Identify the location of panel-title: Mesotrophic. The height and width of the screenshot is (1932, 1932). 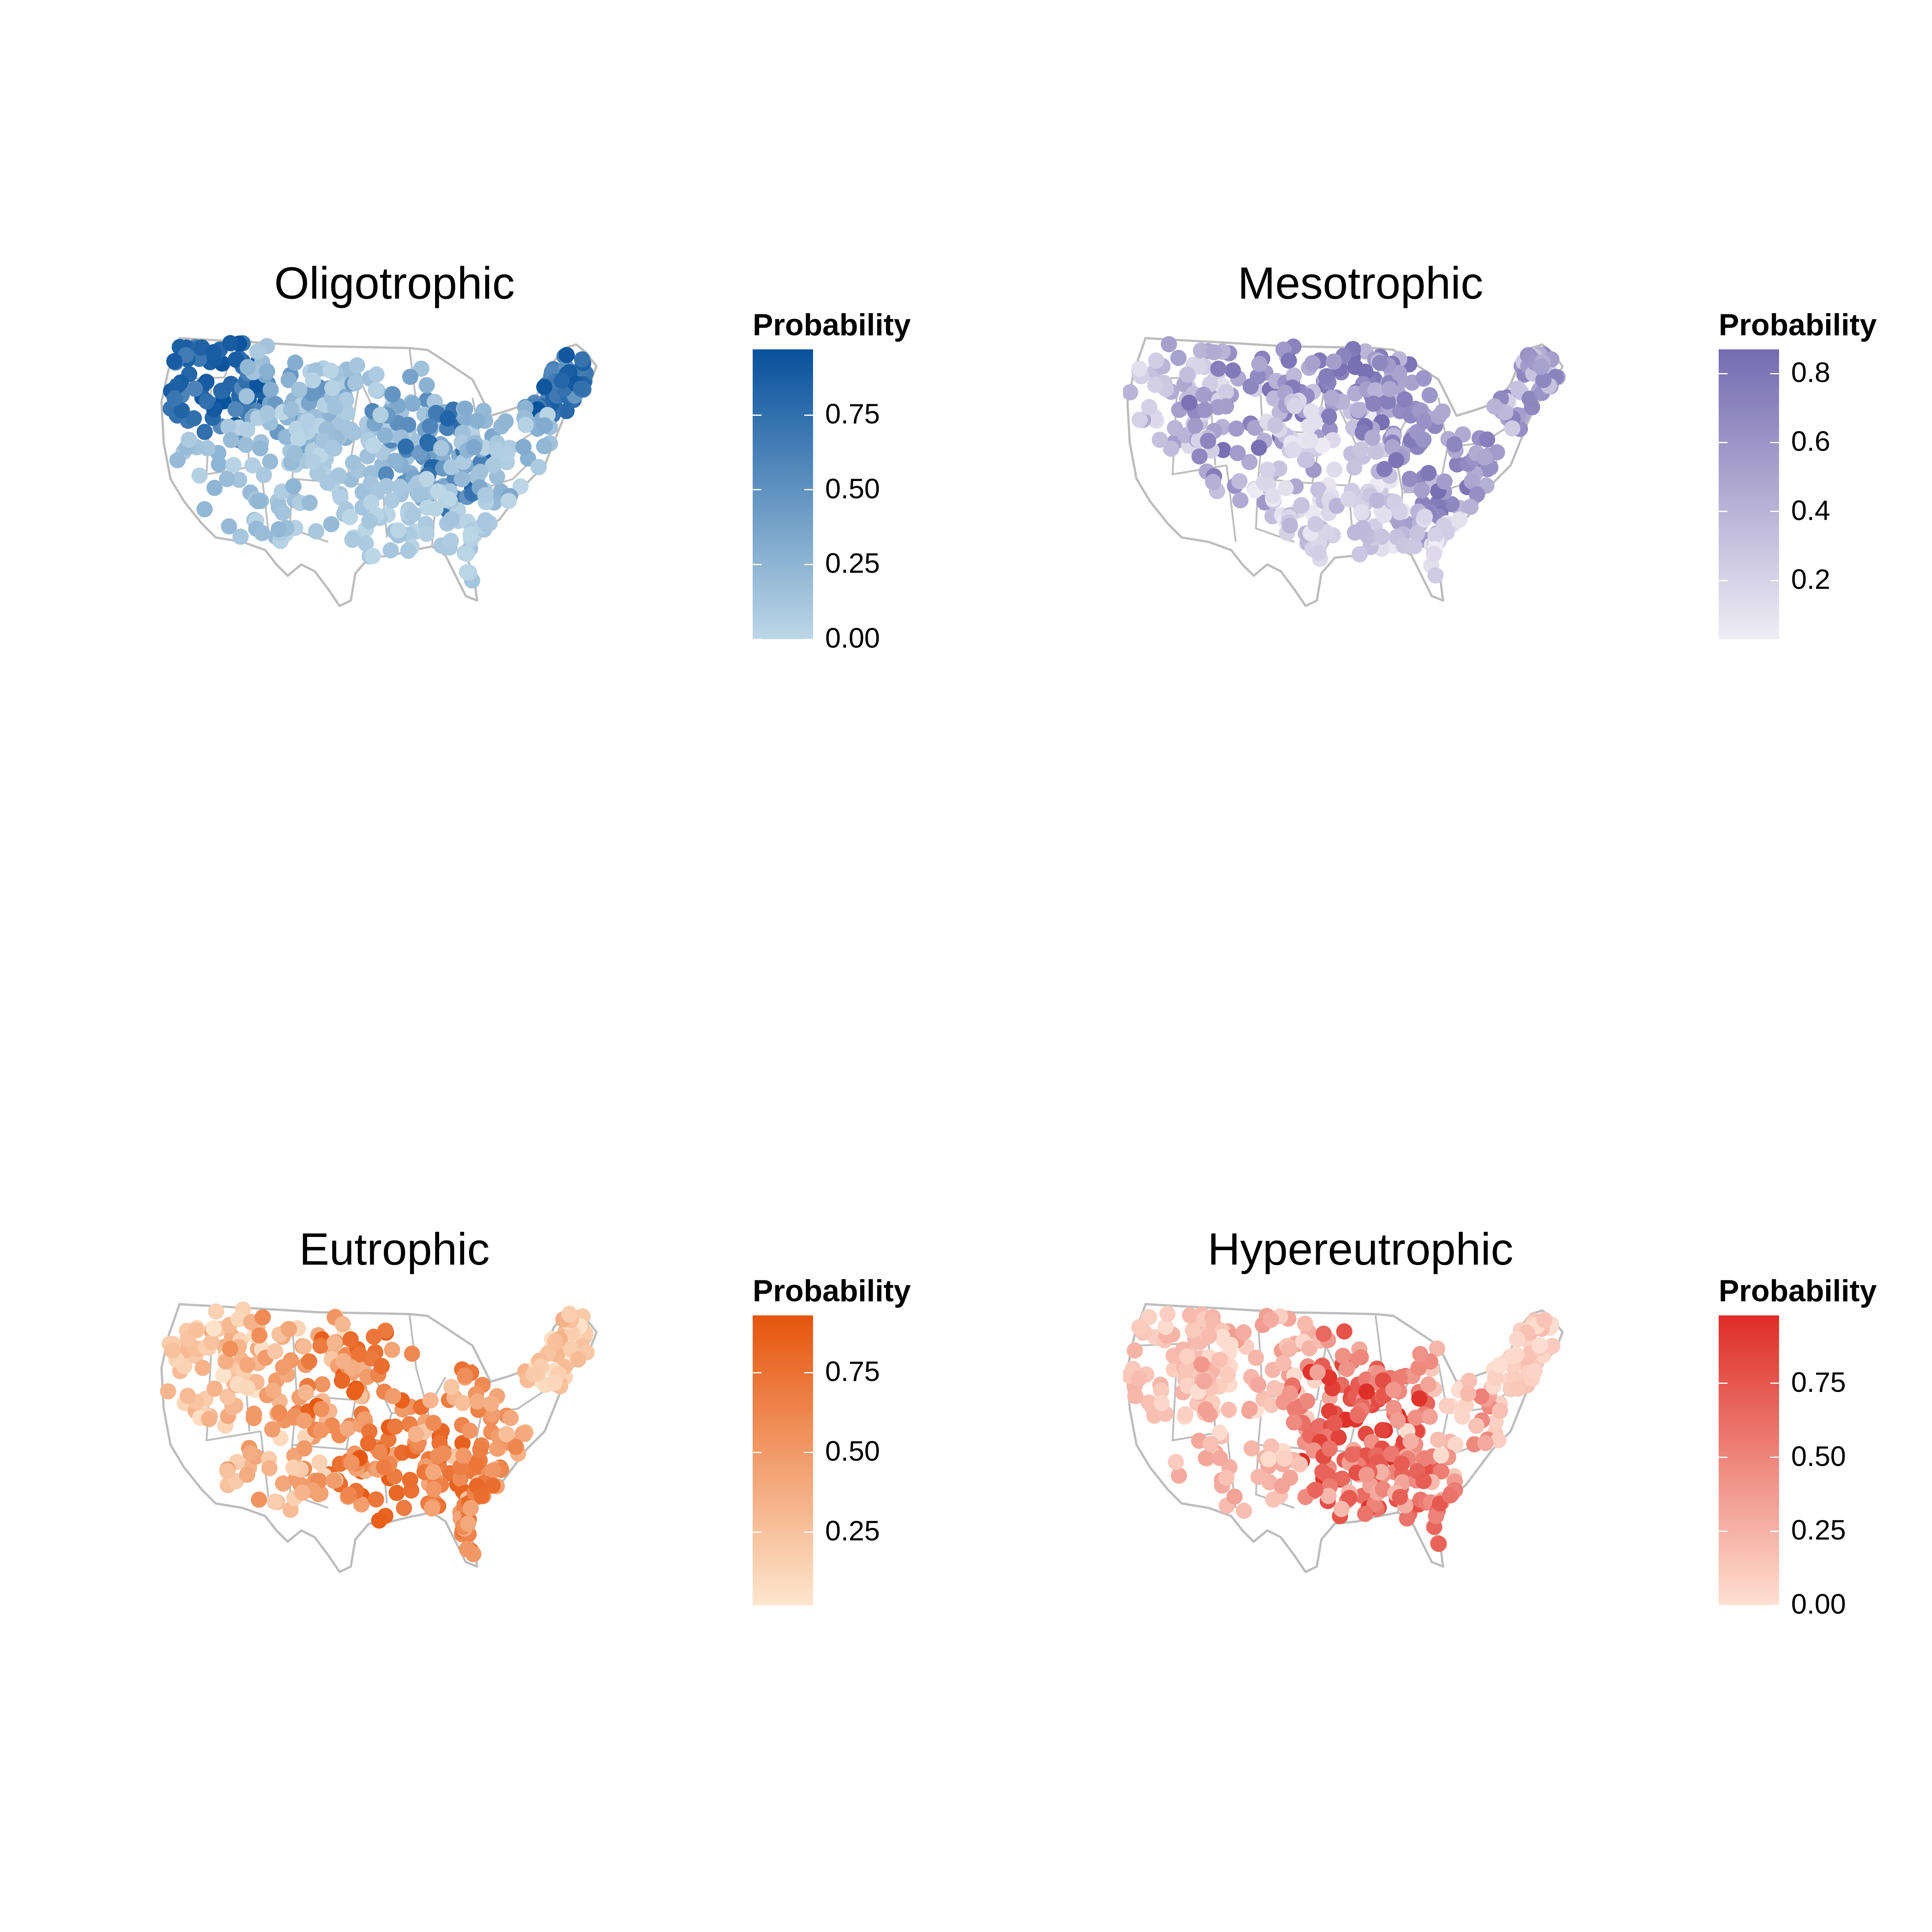
(1360, 283).